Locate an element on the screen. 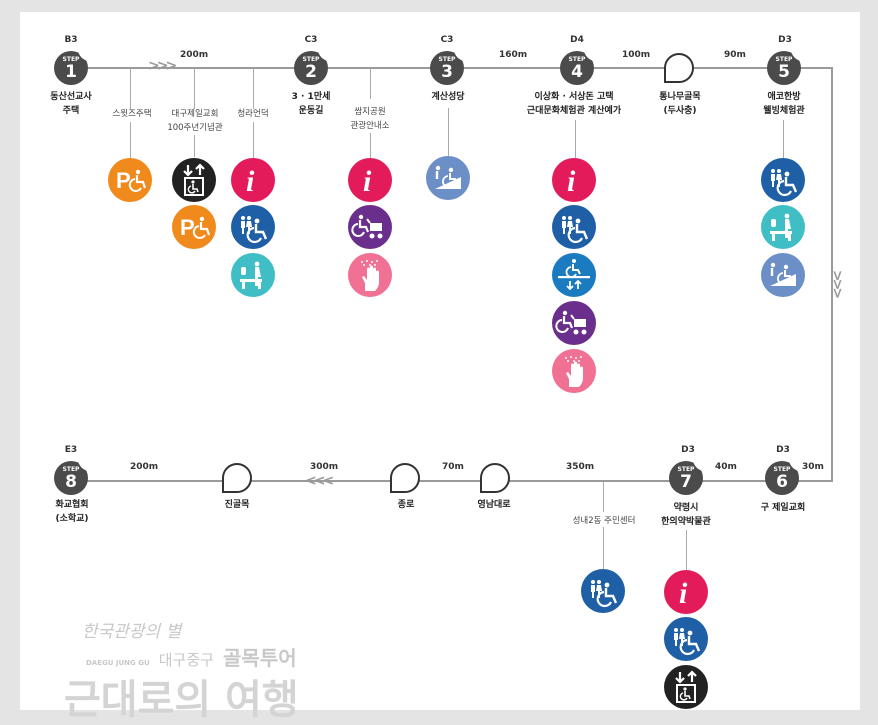  distance-label: 30m is located at coordinates (813, 467).